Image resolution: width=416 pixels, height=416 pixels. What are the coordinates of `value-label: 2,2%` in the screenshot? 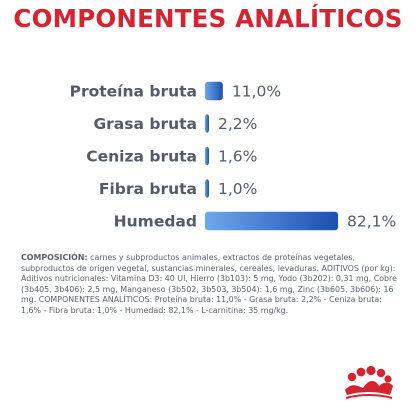 It's located at (237, 124).